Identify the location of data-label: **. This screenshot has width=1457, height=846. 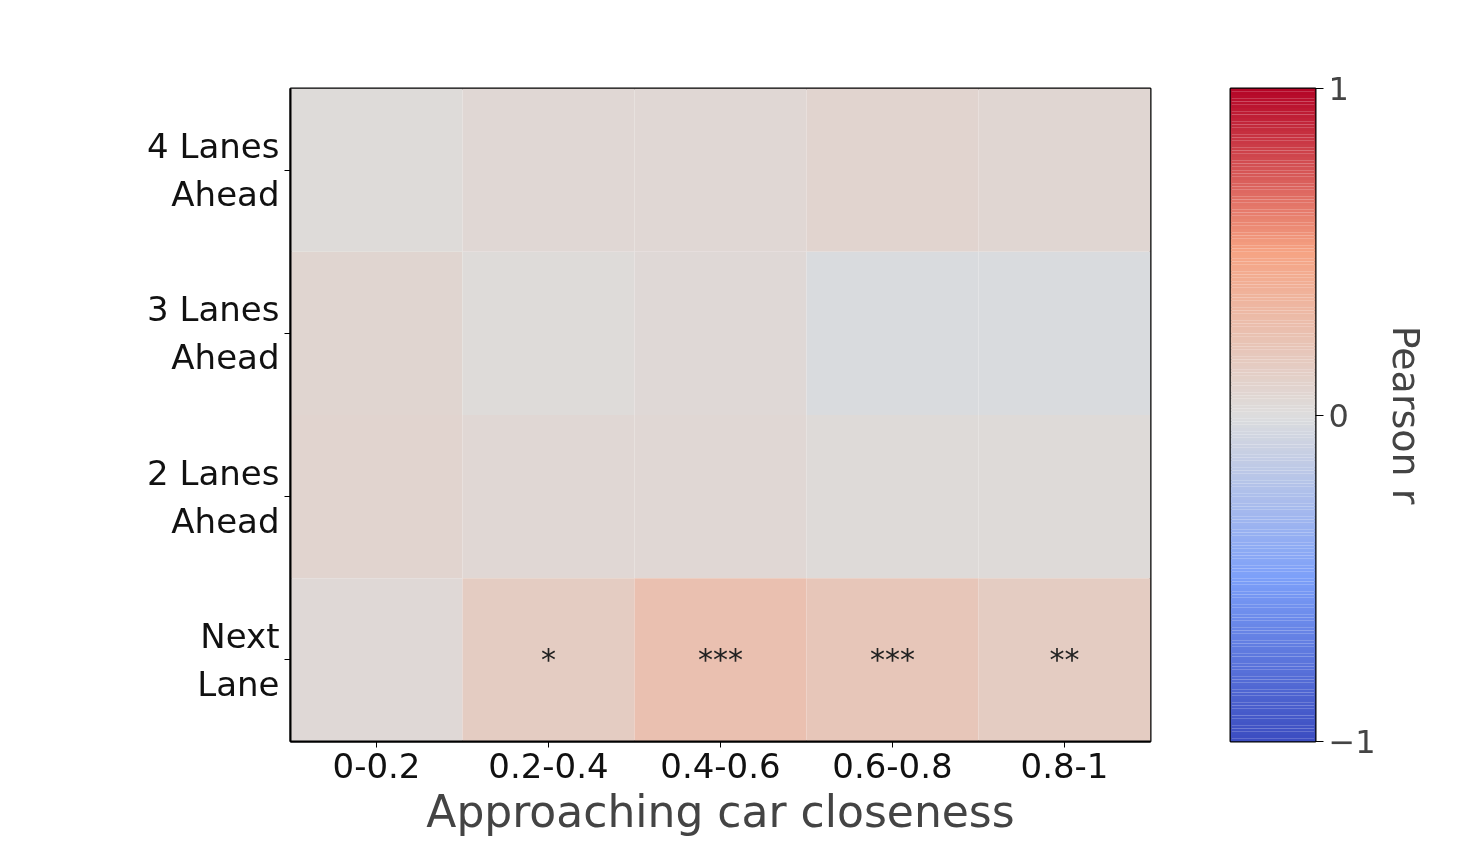
(1064, 660).